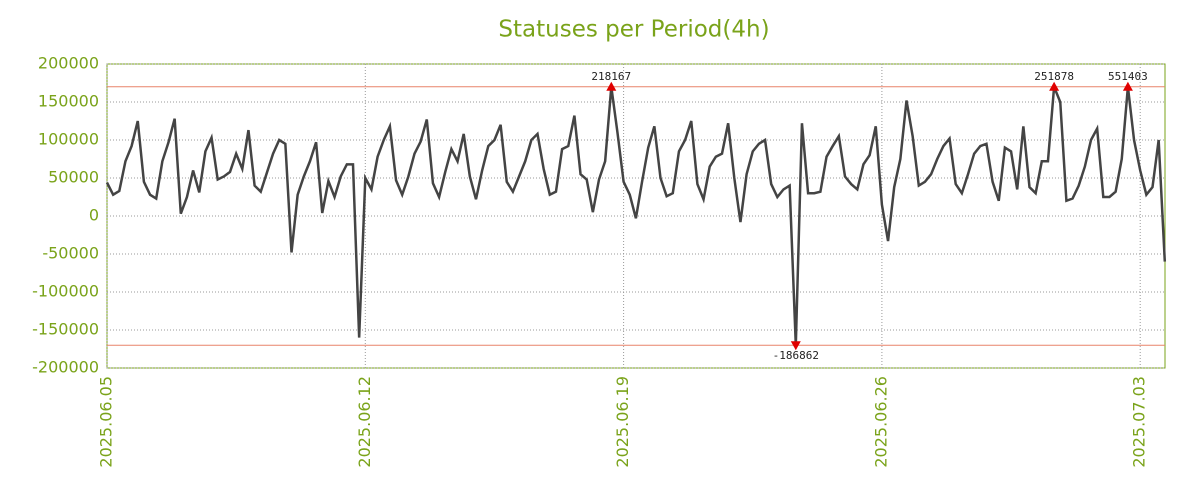  Describe the element at coordinates (880, 422) in the screenshot. I see `x-tick-label: 2025.06.26` at that location.